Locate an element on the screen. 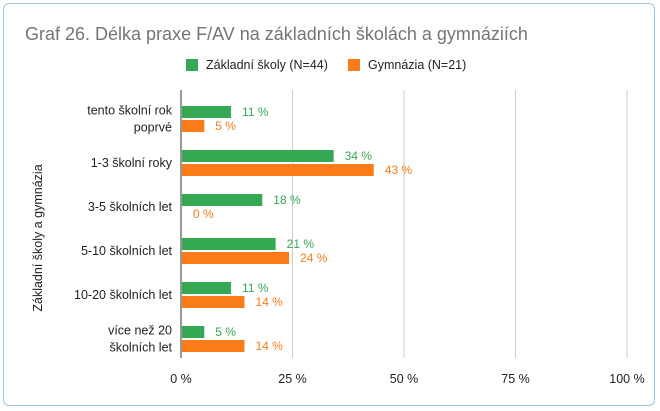 This screenshot has height=411, width=660. data-label: 18 % is located at coordinates (287, 200).